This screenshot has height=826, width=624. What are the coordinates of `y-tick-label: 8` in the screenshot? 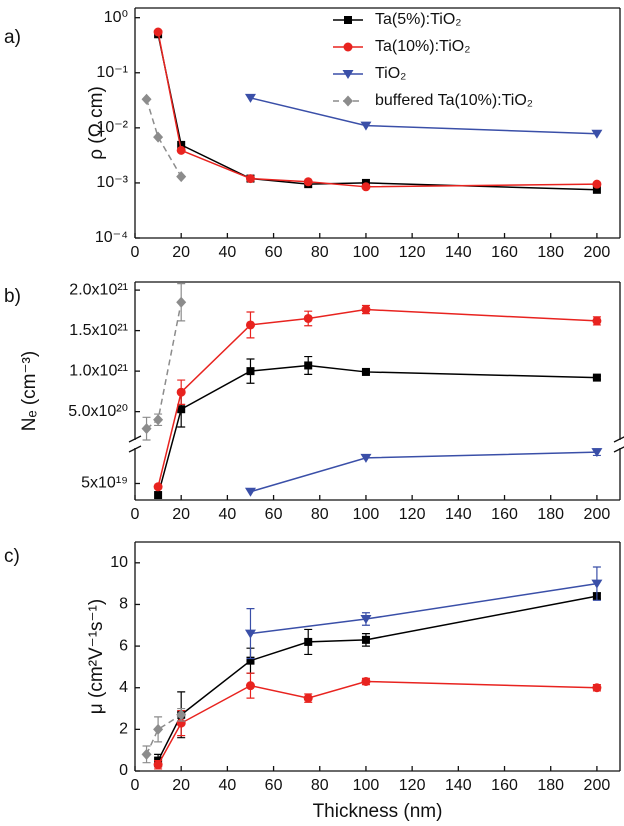 It's located at (123, 604).